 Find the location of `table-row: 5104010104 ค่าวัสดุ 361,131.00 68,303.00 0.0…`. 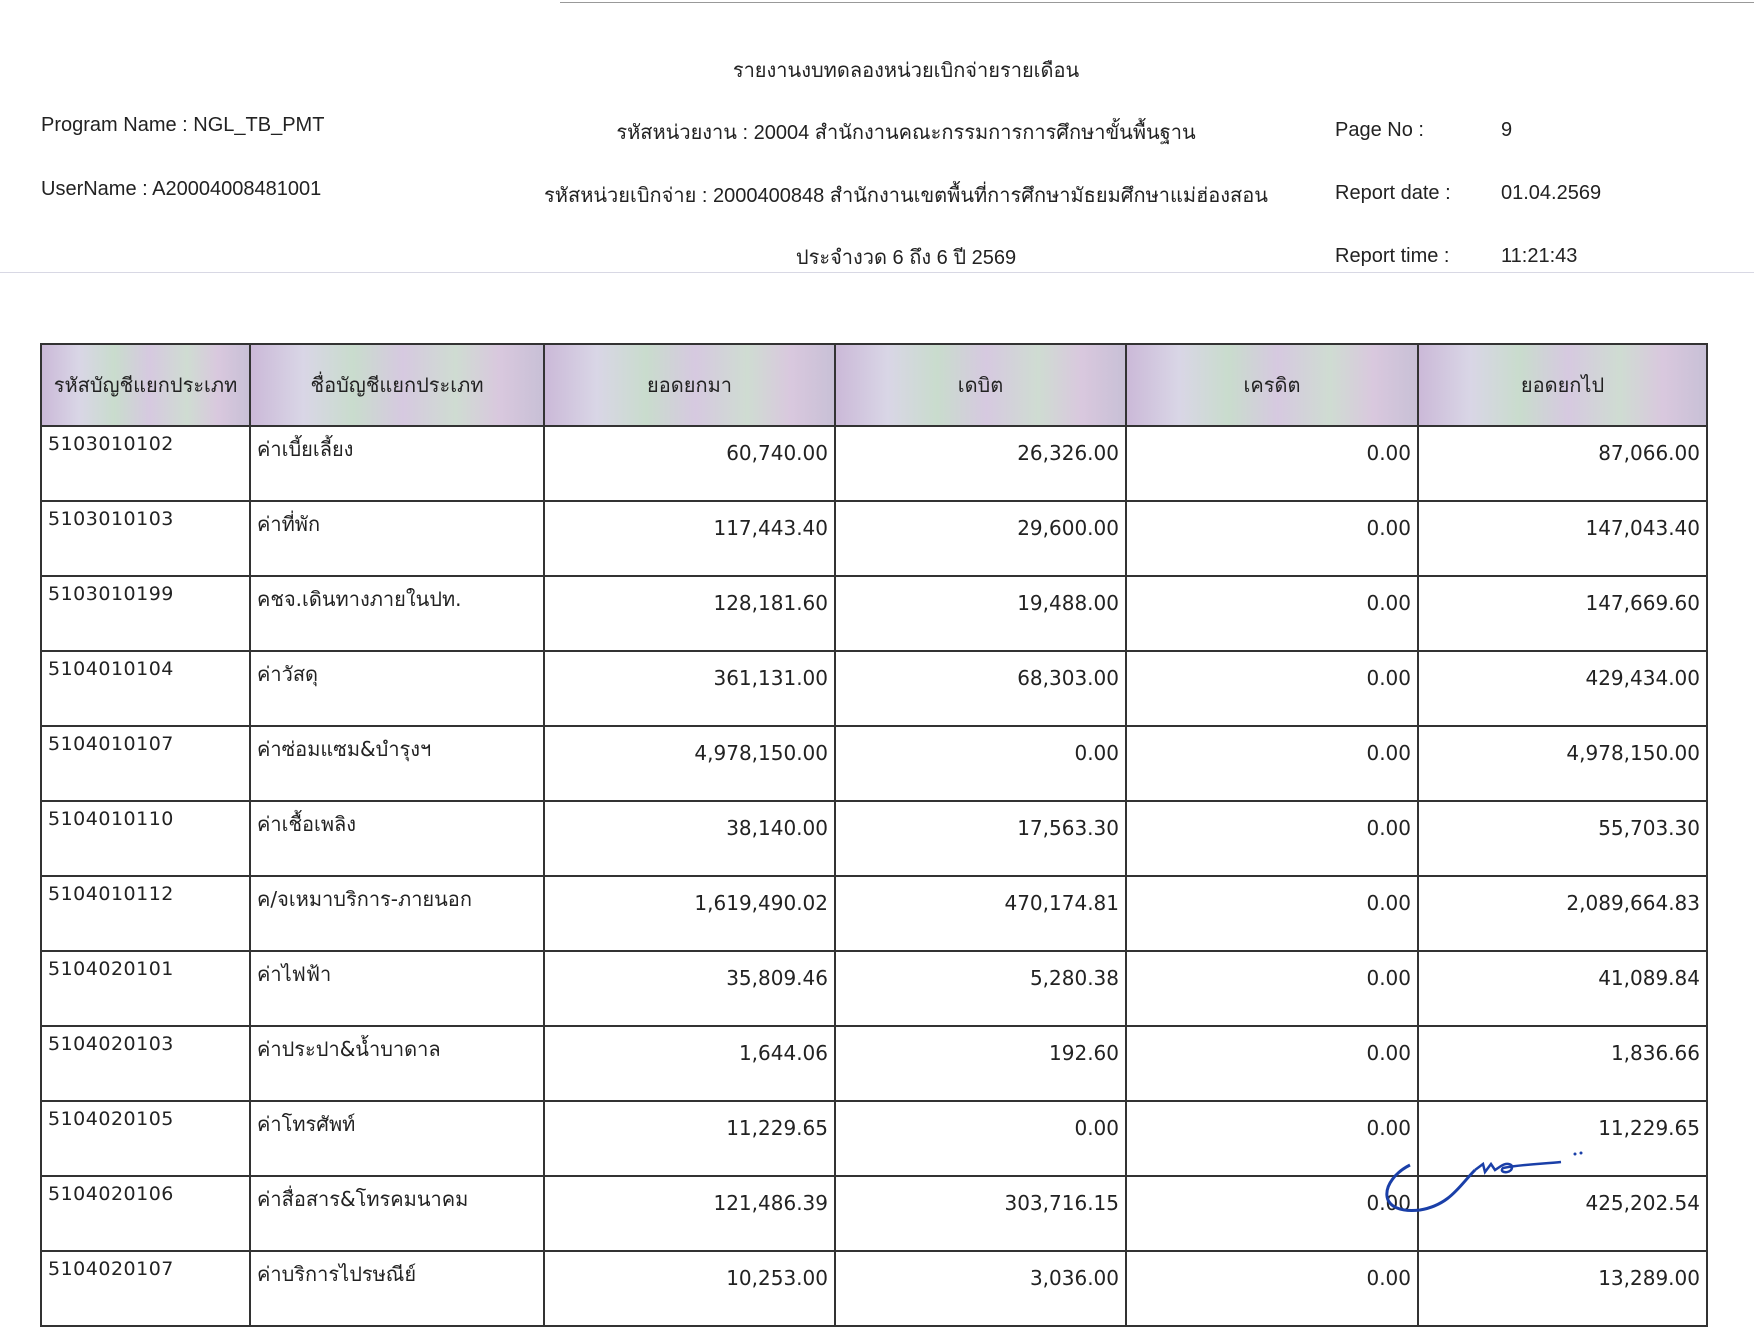

table-row: 5104010104 ค่าวัสดุ 361,131.00 68,303.00 0.0… is located at coordinates (874, 688).